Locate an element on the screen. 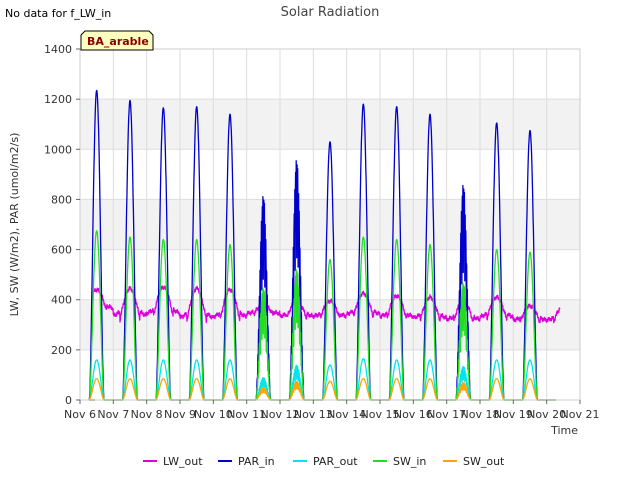 Image resolution: width=640 pixels, height=480 pixels. badge-shape is located at coordinates (117, 40).